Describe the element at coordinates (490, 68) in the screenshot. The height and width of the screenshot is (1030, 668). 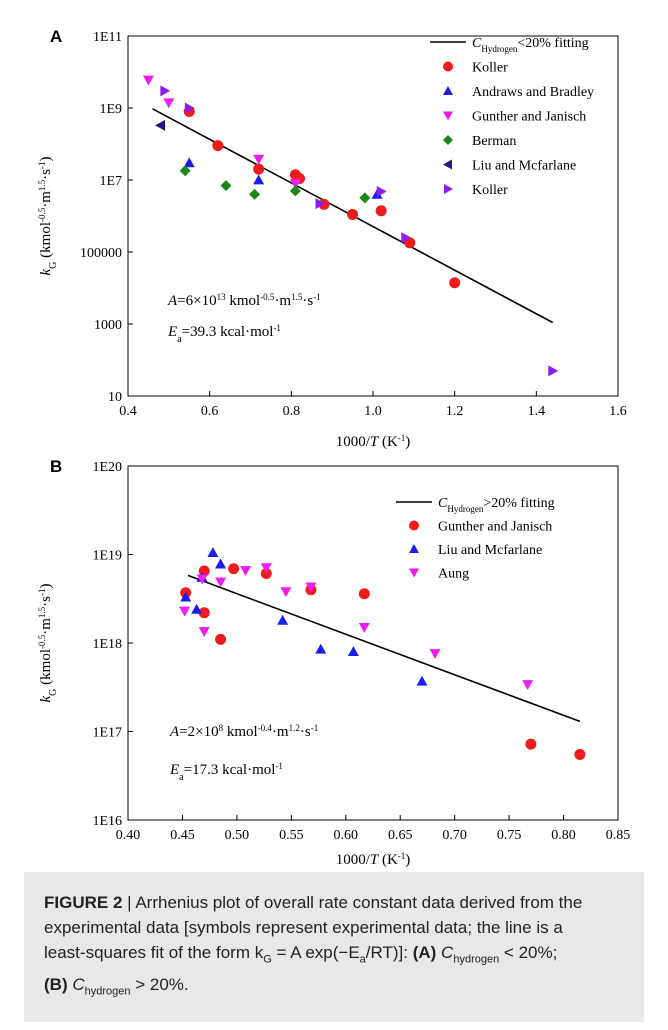
I see `legend-label-0: Koller` at that location.